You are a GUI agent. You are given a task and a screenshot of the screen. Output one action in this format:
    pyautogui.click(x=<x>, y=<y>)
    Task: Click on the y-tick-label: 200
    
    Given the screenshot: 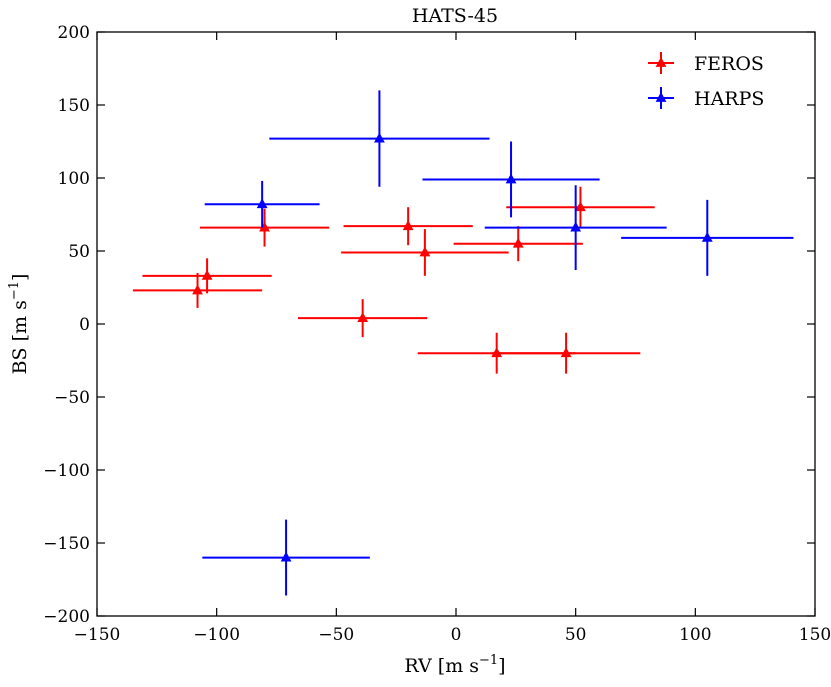 What is the action you would take?
    pyautogui.click(x=74, y=33)
    